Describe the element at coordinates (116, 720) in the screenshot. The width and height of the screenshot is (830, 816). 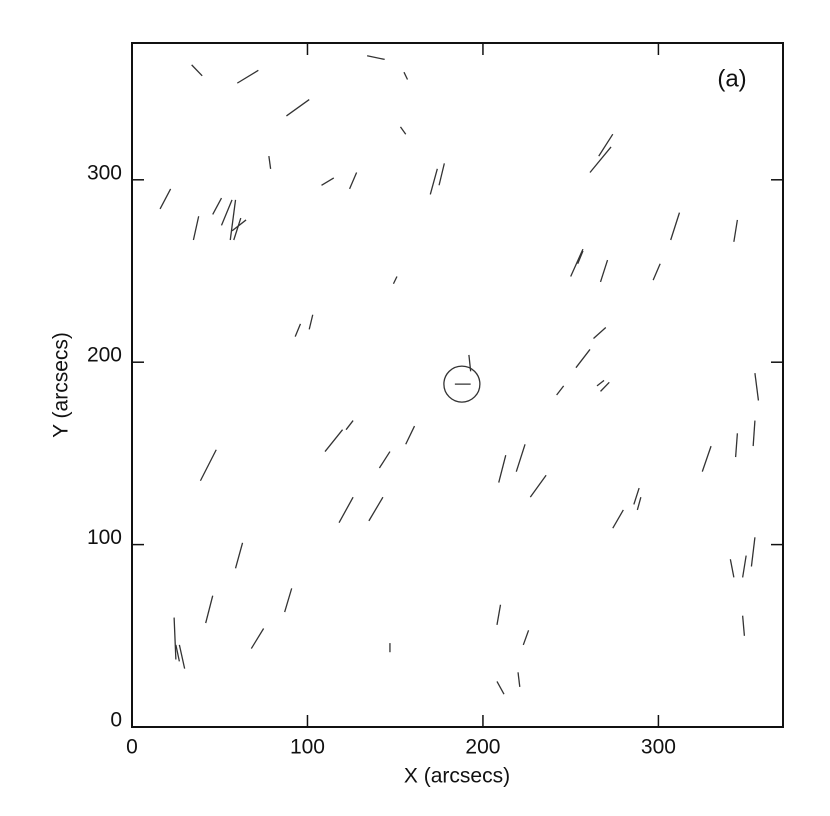
I see `y-tick-label: 0` at that location.